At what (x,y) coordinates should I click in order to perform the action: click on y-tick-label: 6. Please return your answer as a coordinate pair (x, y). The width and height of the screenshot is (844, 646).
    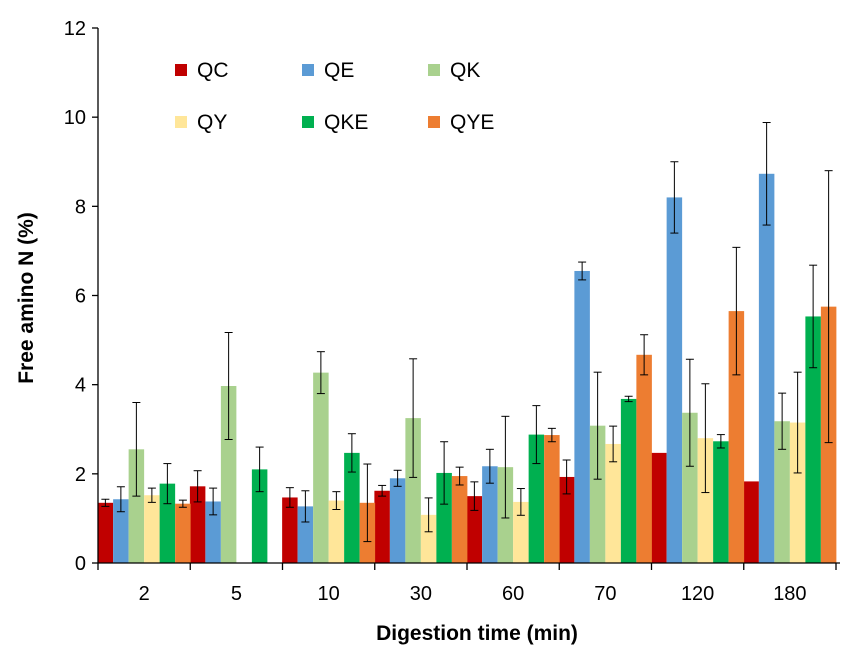
    Looking at the image, I should click on (80, 297).